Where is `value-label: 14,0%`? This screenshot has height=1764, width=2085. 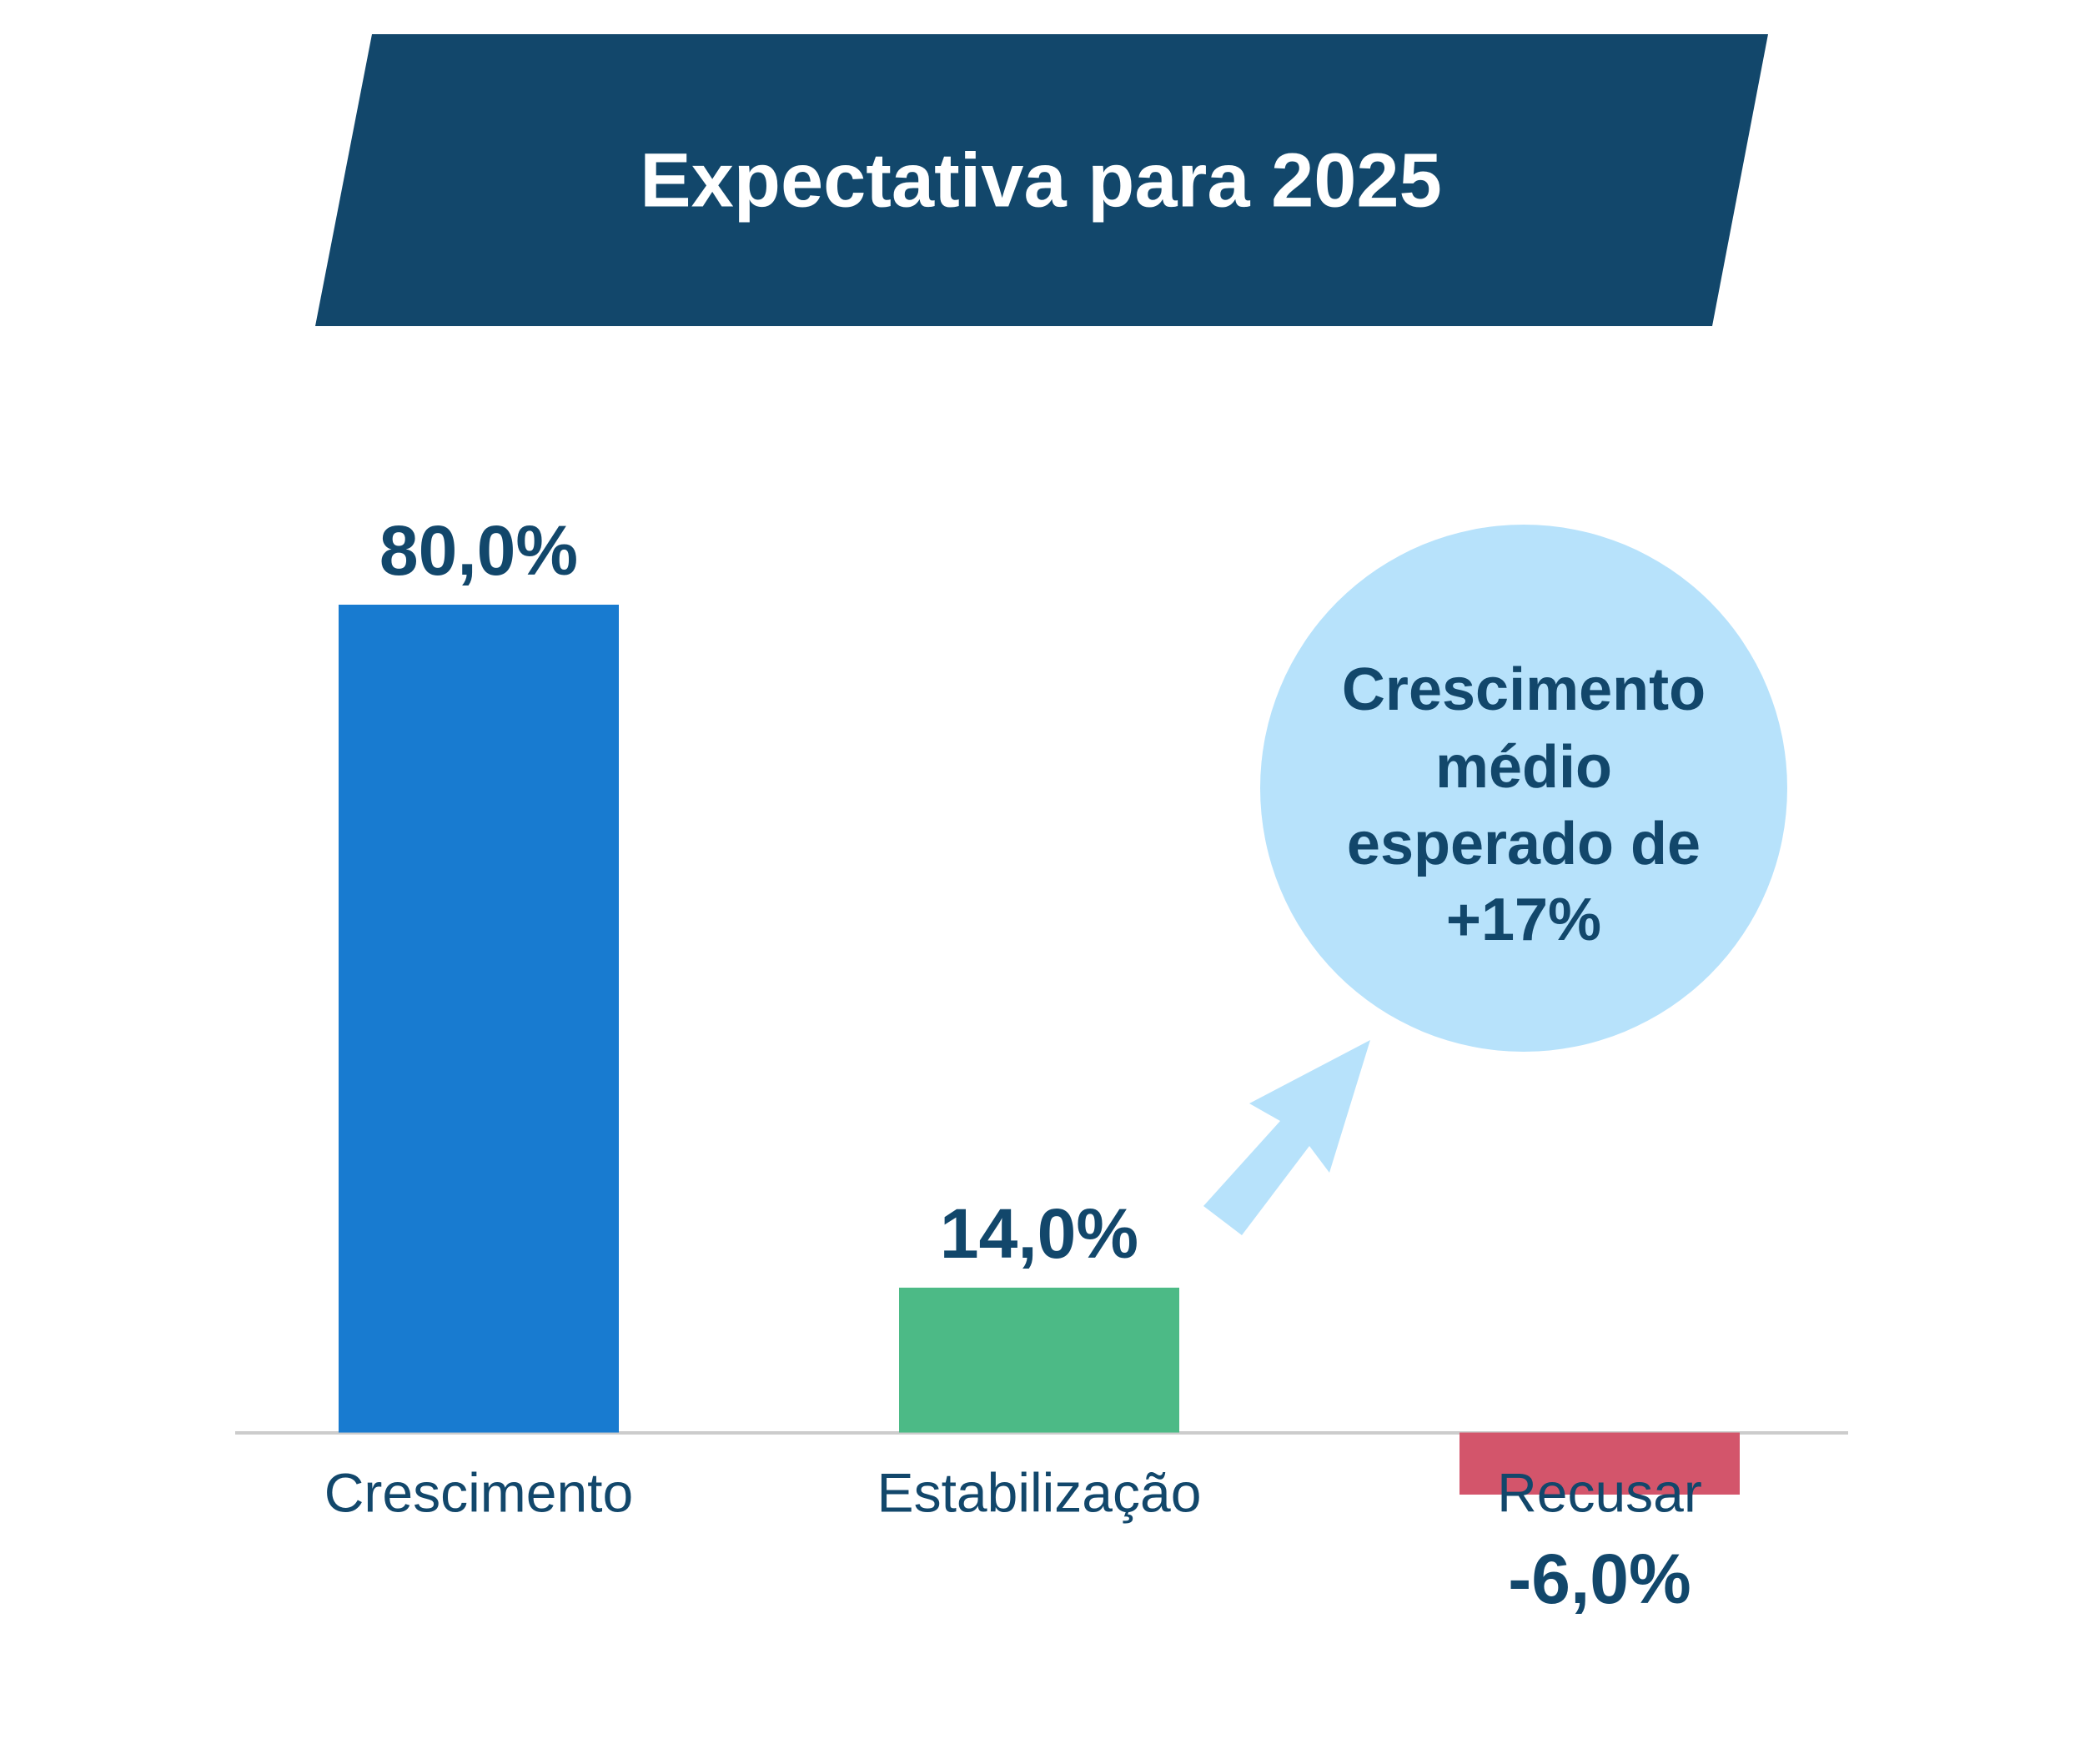 value-label: 14,0% is located at coordinates (1039, 1233).